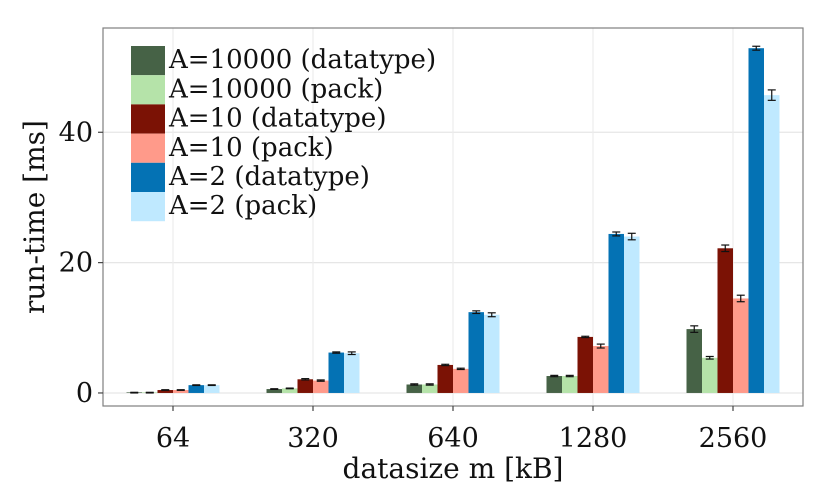 The height and width of the screenshot is (498, 830). Describe the element at coordinates (275, 89) in the screenshot. I see `legend-label: A=10000 (pack)` at that location.